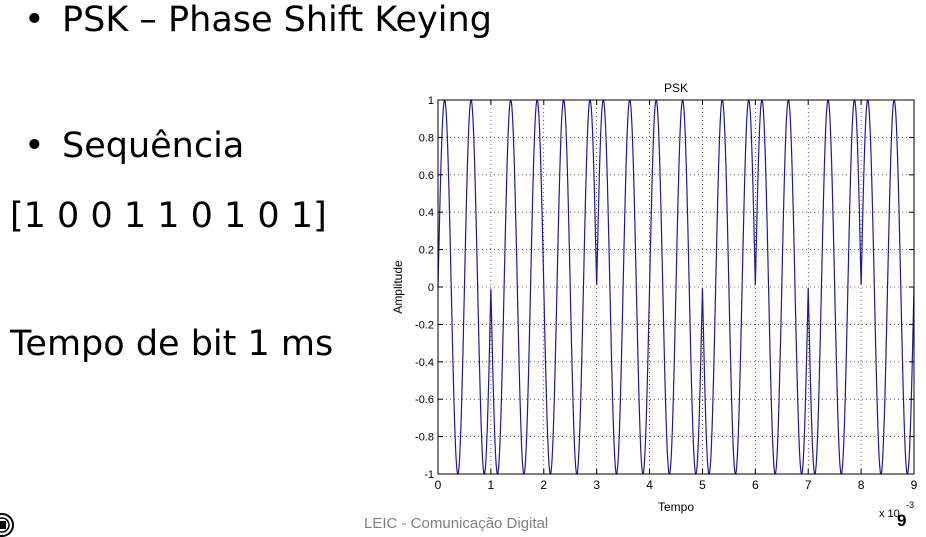  What do you see at coordinates (153, 146) in the screenshot?
I see `sequence-heading: Sequência` at bounding box center [153, 146].